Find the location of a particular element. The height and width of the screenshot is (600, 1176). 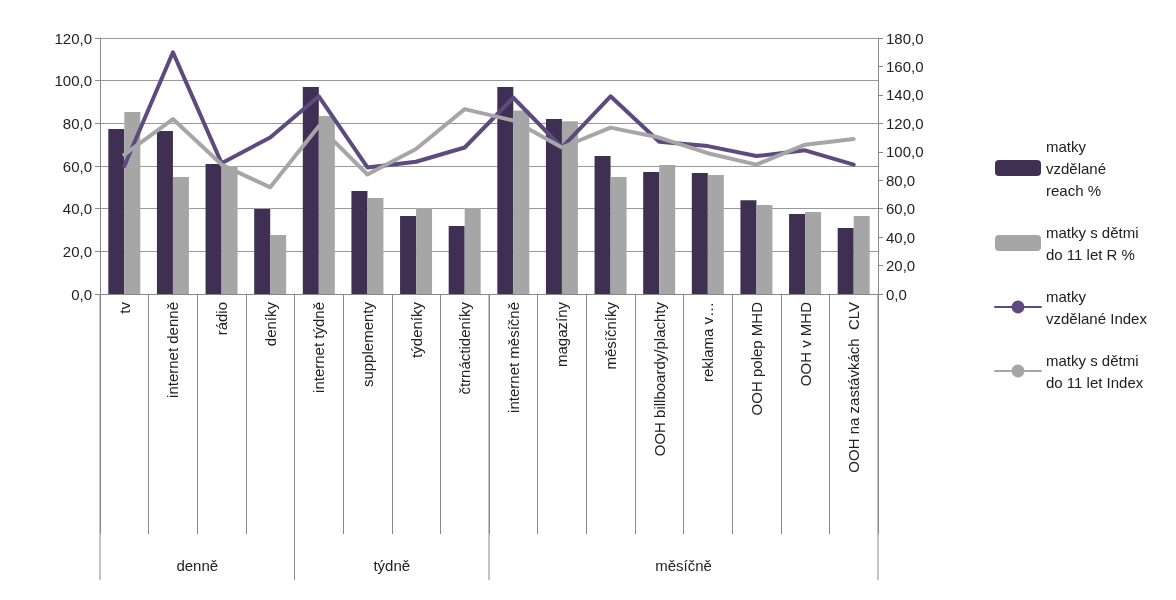

legend-label: matky vzdělané reach % is located at coordinates (1078, 168).